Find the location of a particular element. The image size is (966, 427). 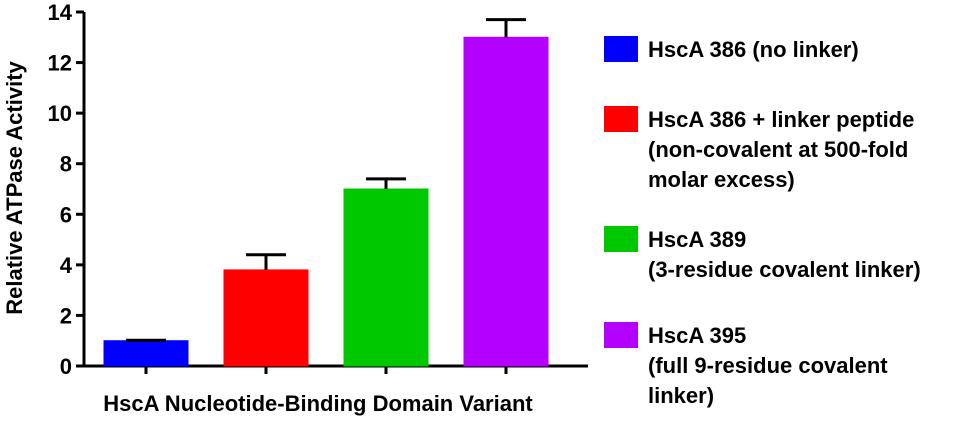

legend-label-line: (3-residue covalent linker) is located at coordinates (784, 269).